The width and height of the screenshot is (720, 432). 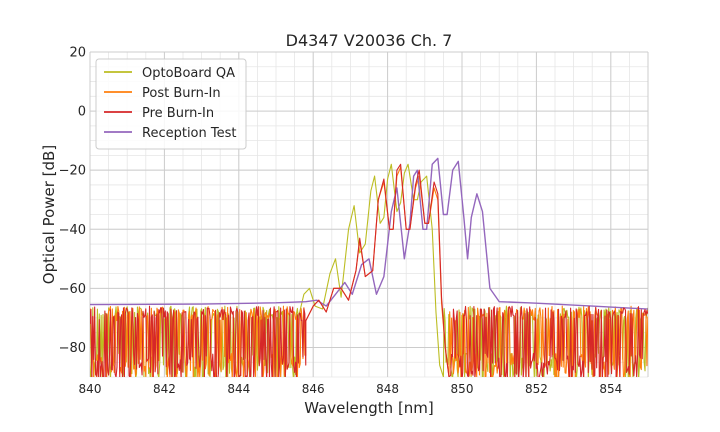 What do you see at coordinates (72, 230) in the screenshot?
I see `y-tick-label: −40` at bounding box center [72, 230].